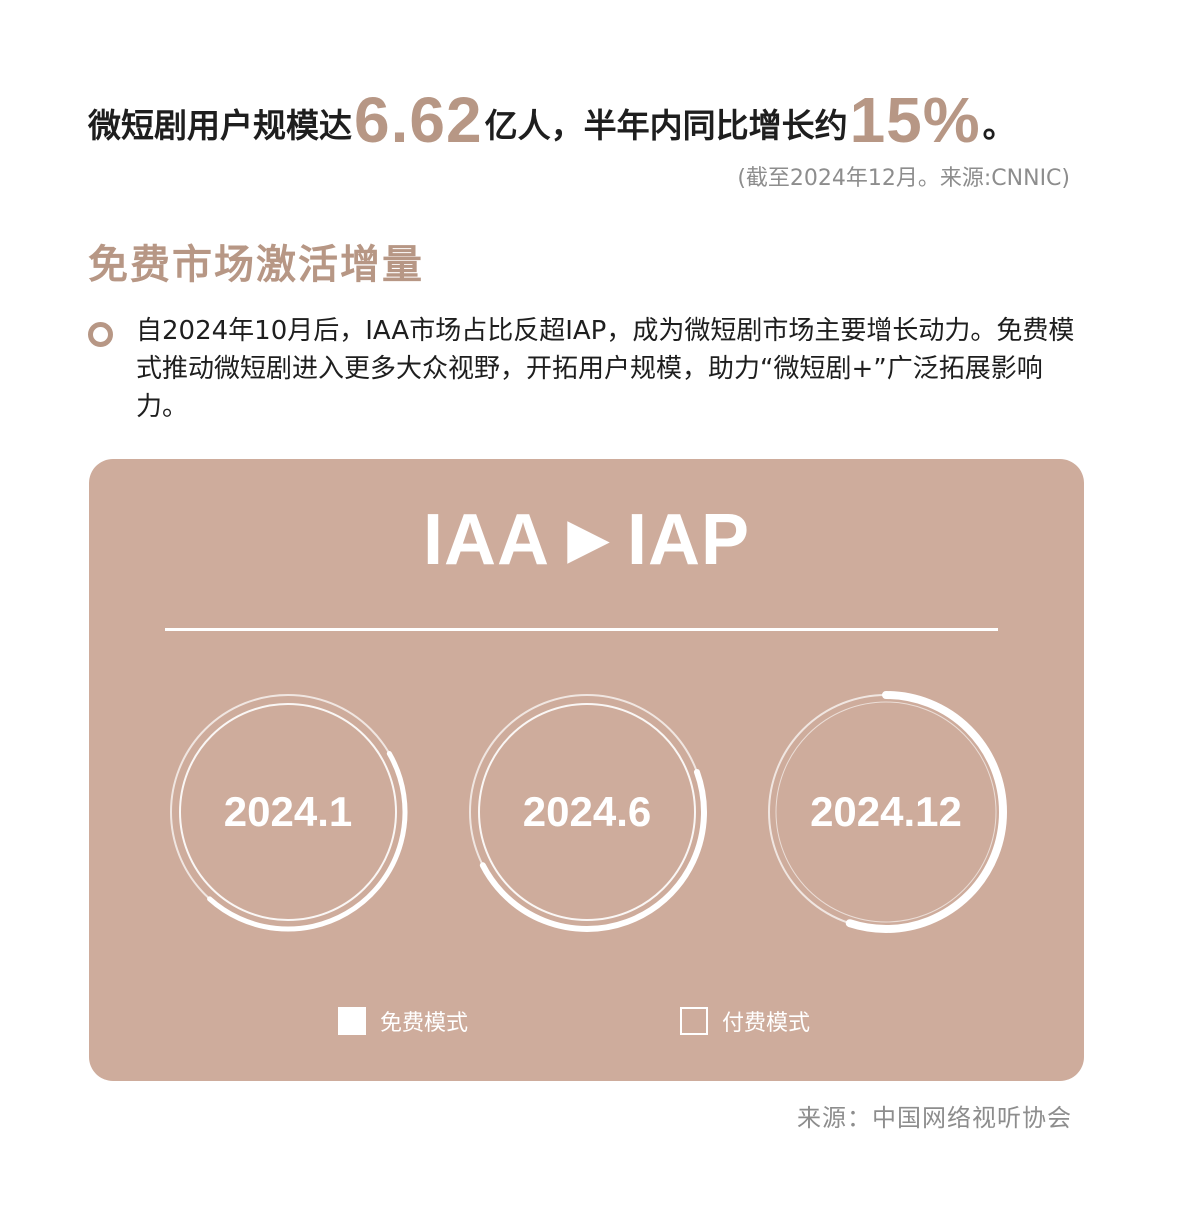  Describe the element at coordinates (256, 265) in the screenshot. I see `section-title: 免费市场激活增量` at that location.